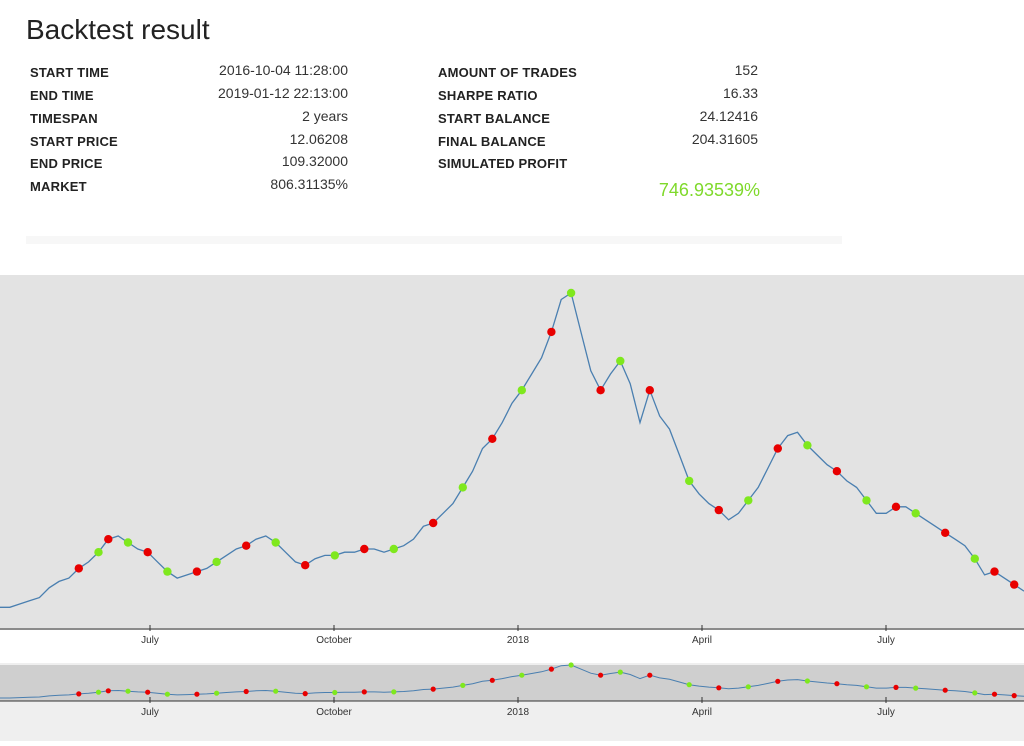  I want to click on stat-label: START PRICE, so click(74, 141).